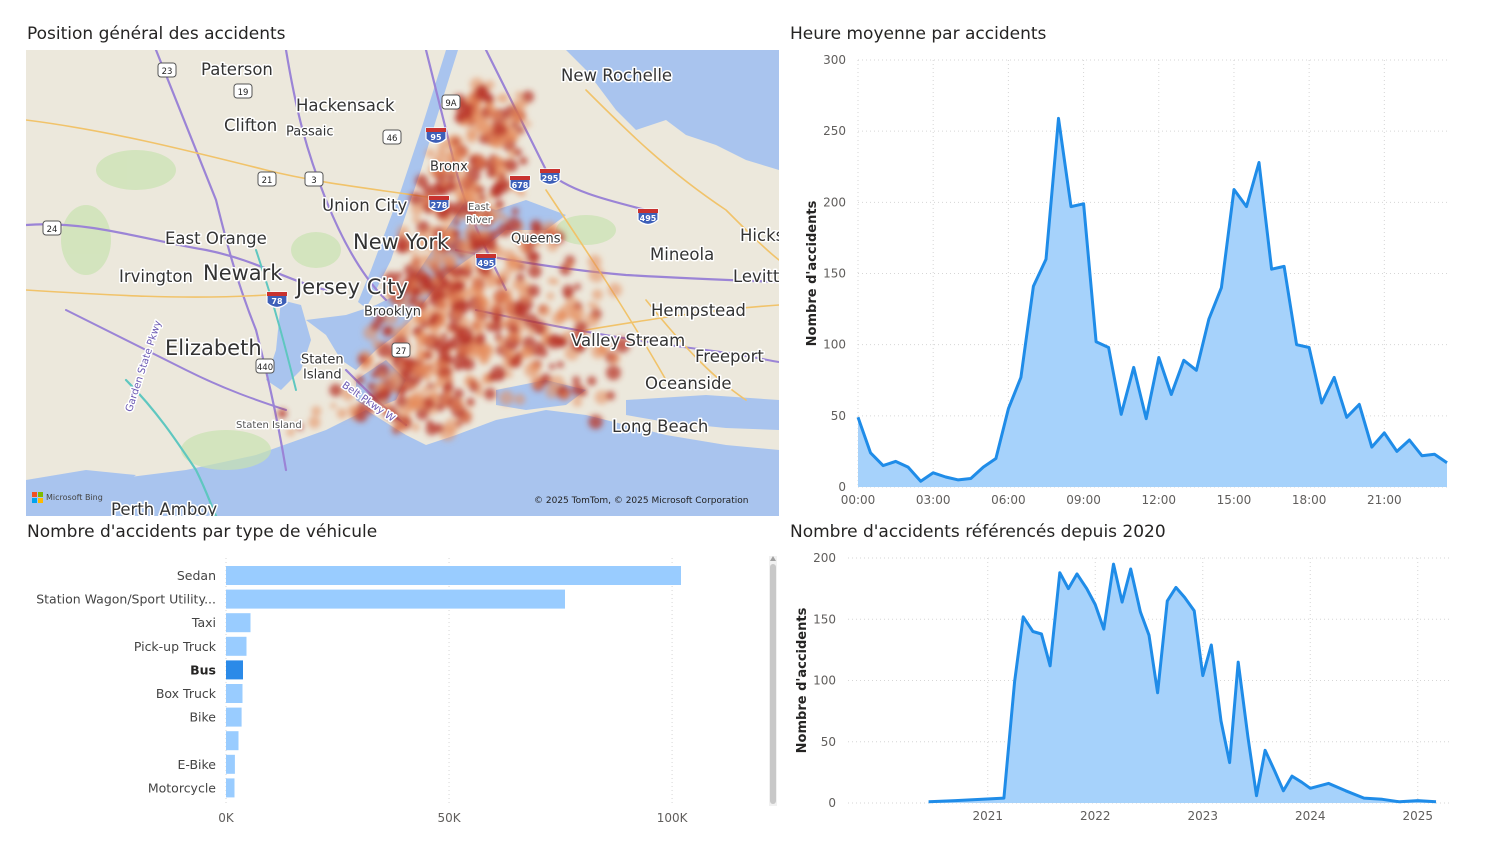 Image resolution: width=1492 pixels, height=860 pixels. I want to click on highway-shield: 495, so click(486, 262).